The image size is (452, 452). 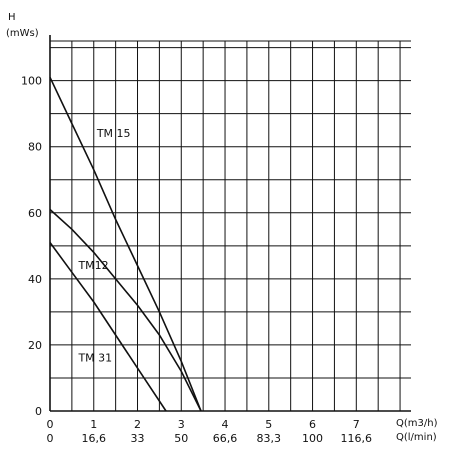 I want to click on y-tick-label: 40, so click(x=35, y=279).